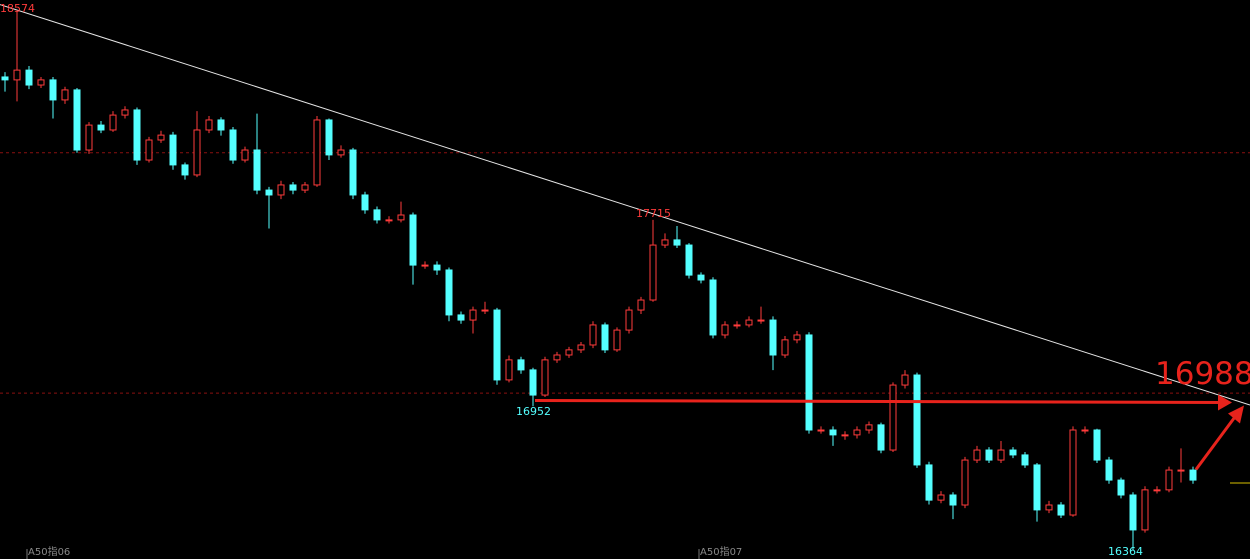 The width and height of the screenshot is (1250, 559). Describe the element at coordinates (17, 8) in the screenshot. I see `high-label: 18574` at that location.